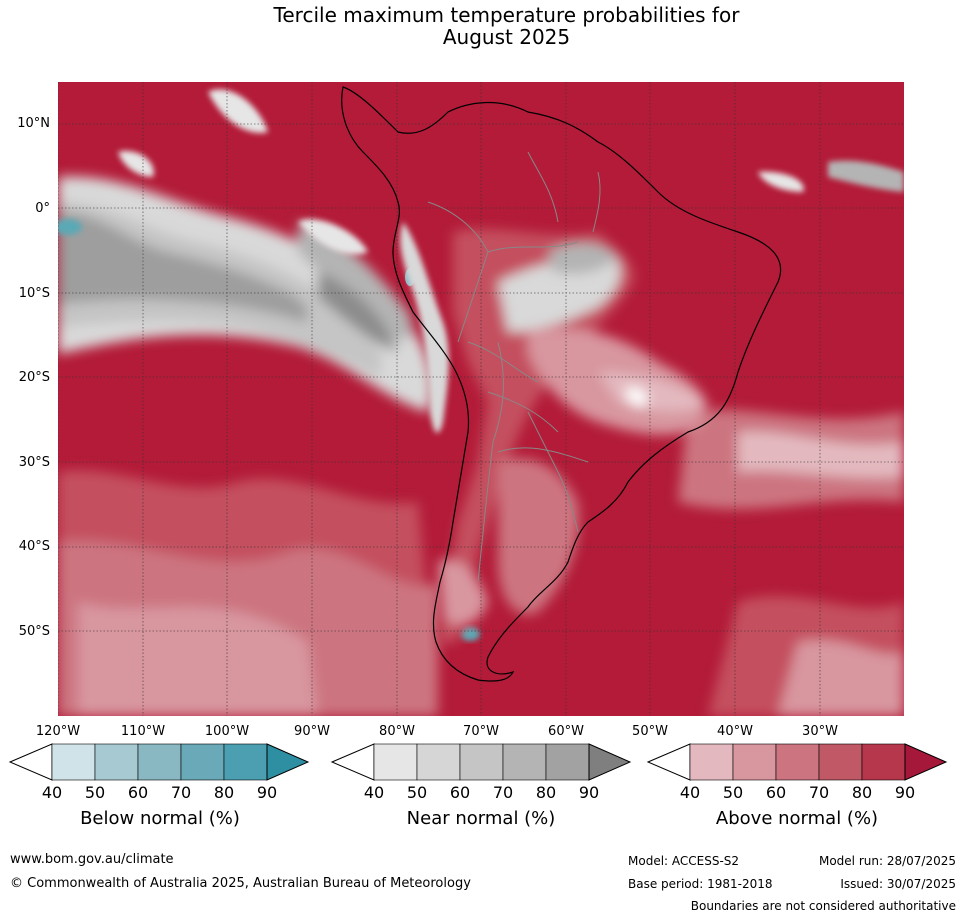  I want to click on colorbar-near-normal, so click(481, 762).